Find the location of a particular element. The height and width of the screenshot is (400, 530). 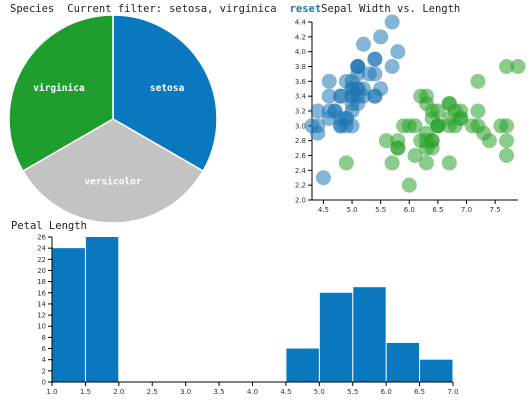

hist-y-tick-label: 18 is located at coordinates (41, 282).